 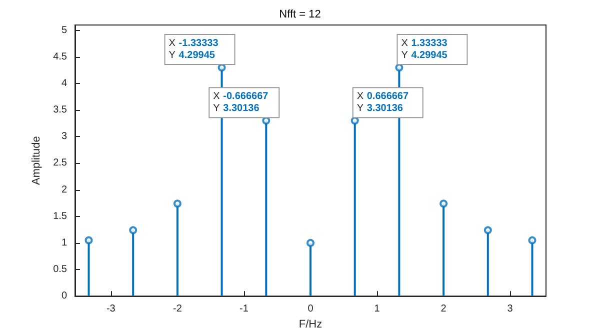 I want to click on annotation: X 0.666667 Y 3.30136, so click(x=382, y=102).